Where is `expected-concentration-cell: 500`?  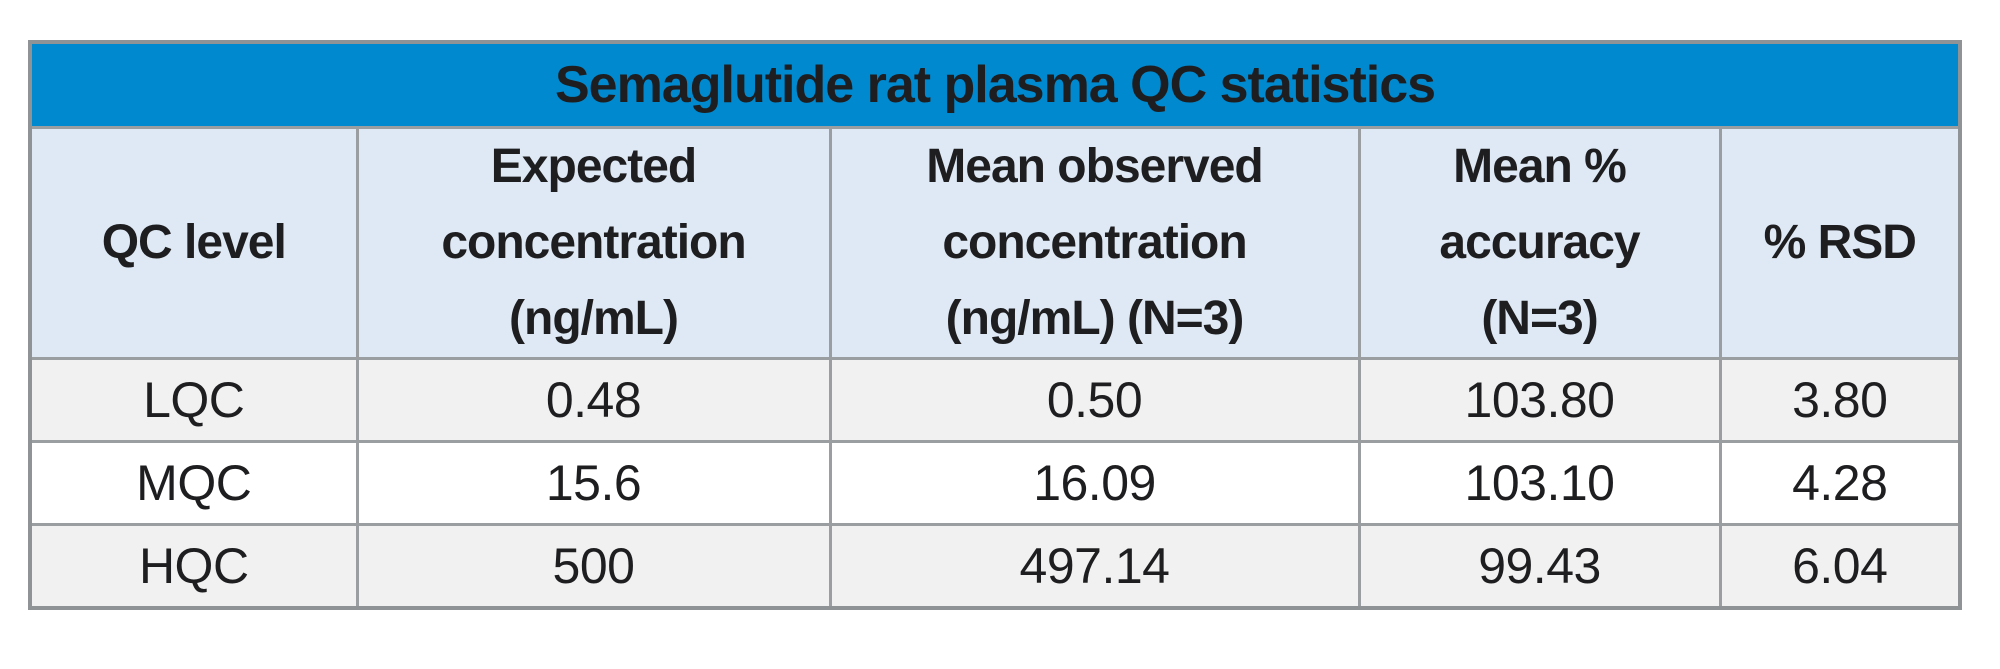
expected-concentration-cell: 500 is located at coordinates (593, 566).